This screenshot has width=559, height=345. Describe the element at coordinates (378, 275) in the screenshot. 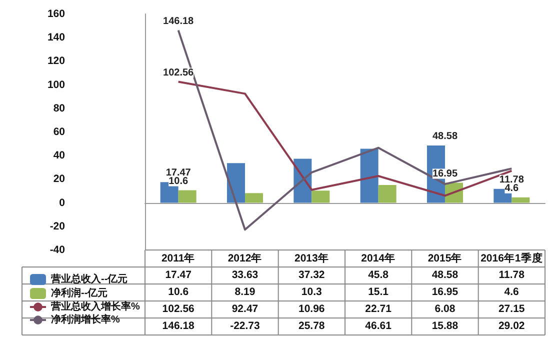

I see `data-label: 45.8` at that location.